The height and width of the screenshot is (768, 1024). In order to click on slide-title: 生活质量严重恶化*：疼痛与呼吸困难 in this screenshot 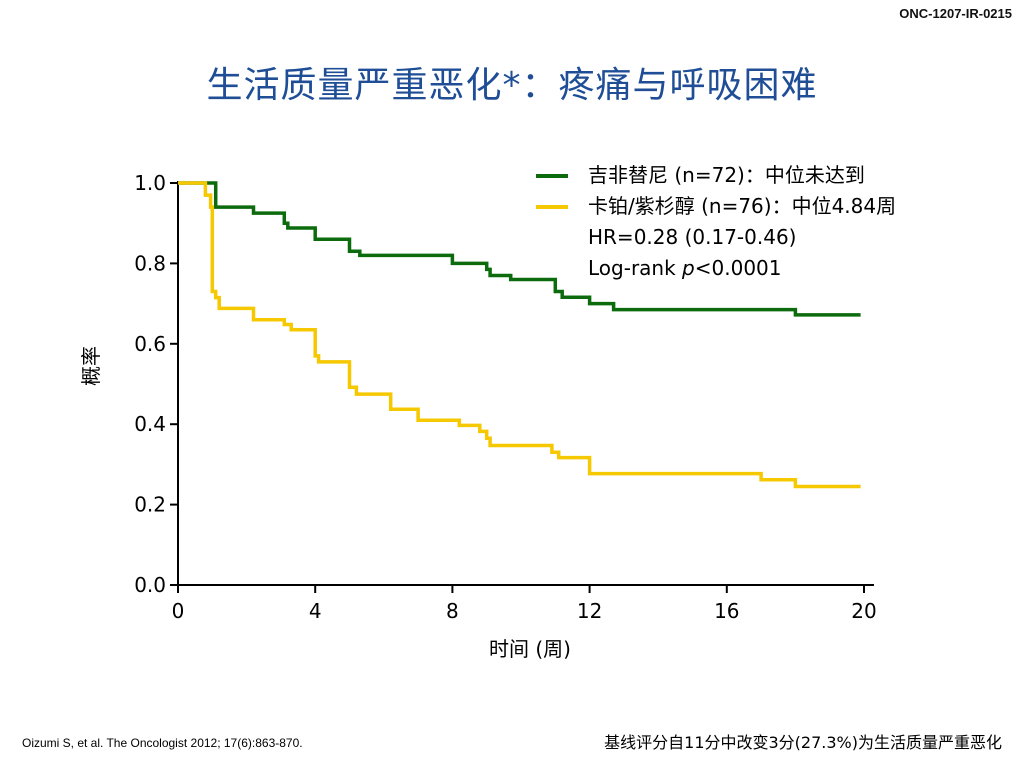, I will do `click(512, 85)`.